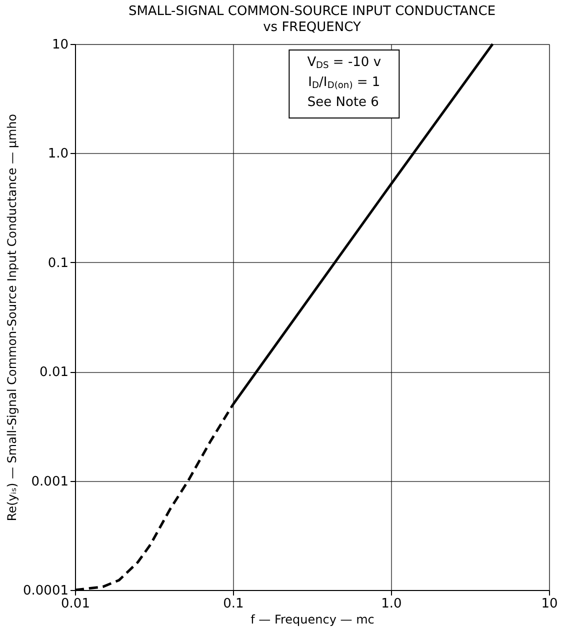 The image size is (573, 630). I want to click on y-tick-label: 0.0001, so click(45, 591).